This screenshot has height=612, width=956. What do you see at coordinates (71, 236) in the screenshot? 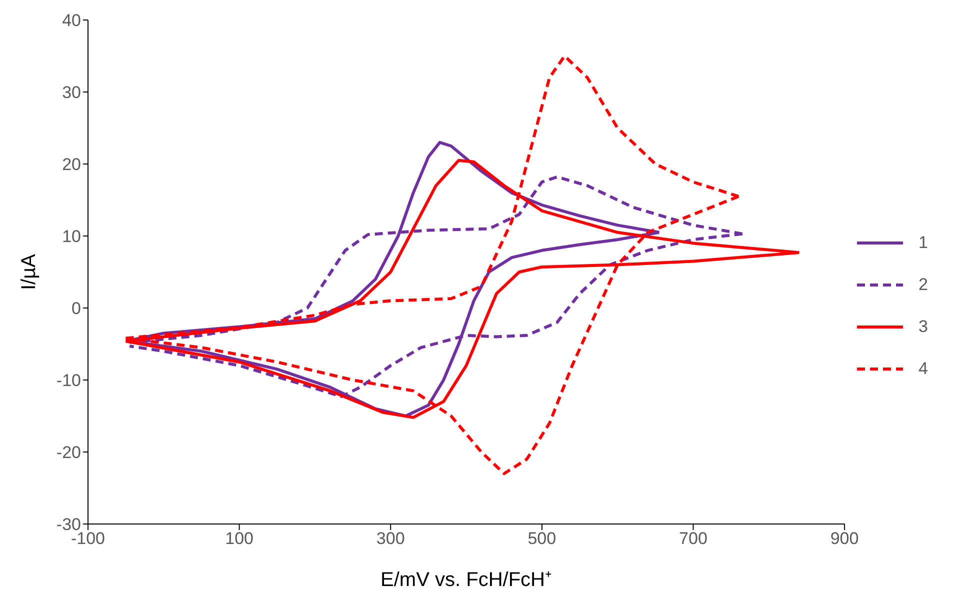
I see `y-tick-label: 10` at bounding box center [71, 236].